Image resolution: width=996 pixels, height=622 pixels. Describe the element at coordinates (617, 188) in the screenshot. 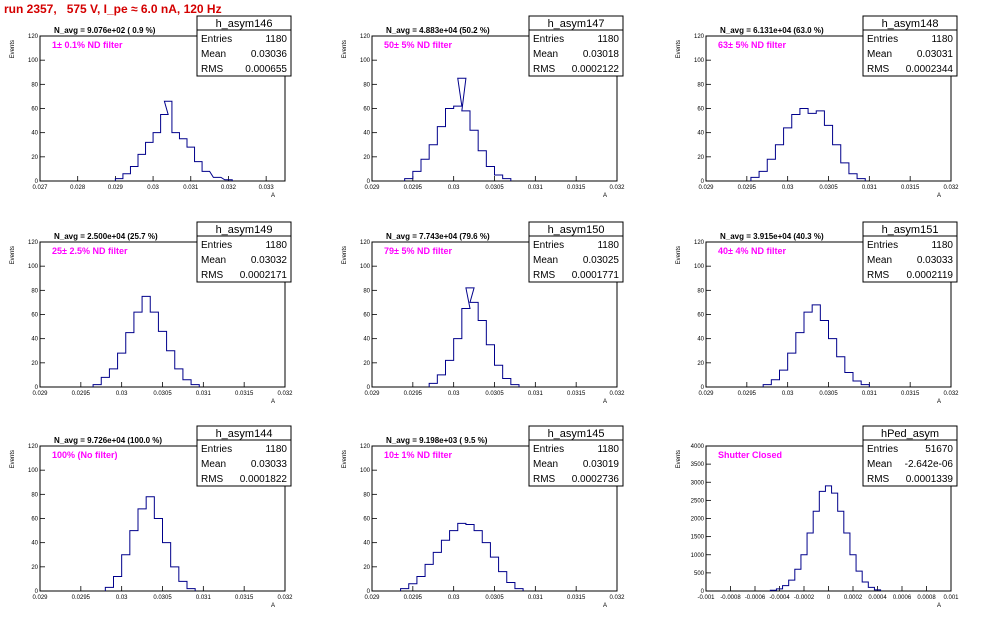

I see `x-tick-label: 0.032` at that location.